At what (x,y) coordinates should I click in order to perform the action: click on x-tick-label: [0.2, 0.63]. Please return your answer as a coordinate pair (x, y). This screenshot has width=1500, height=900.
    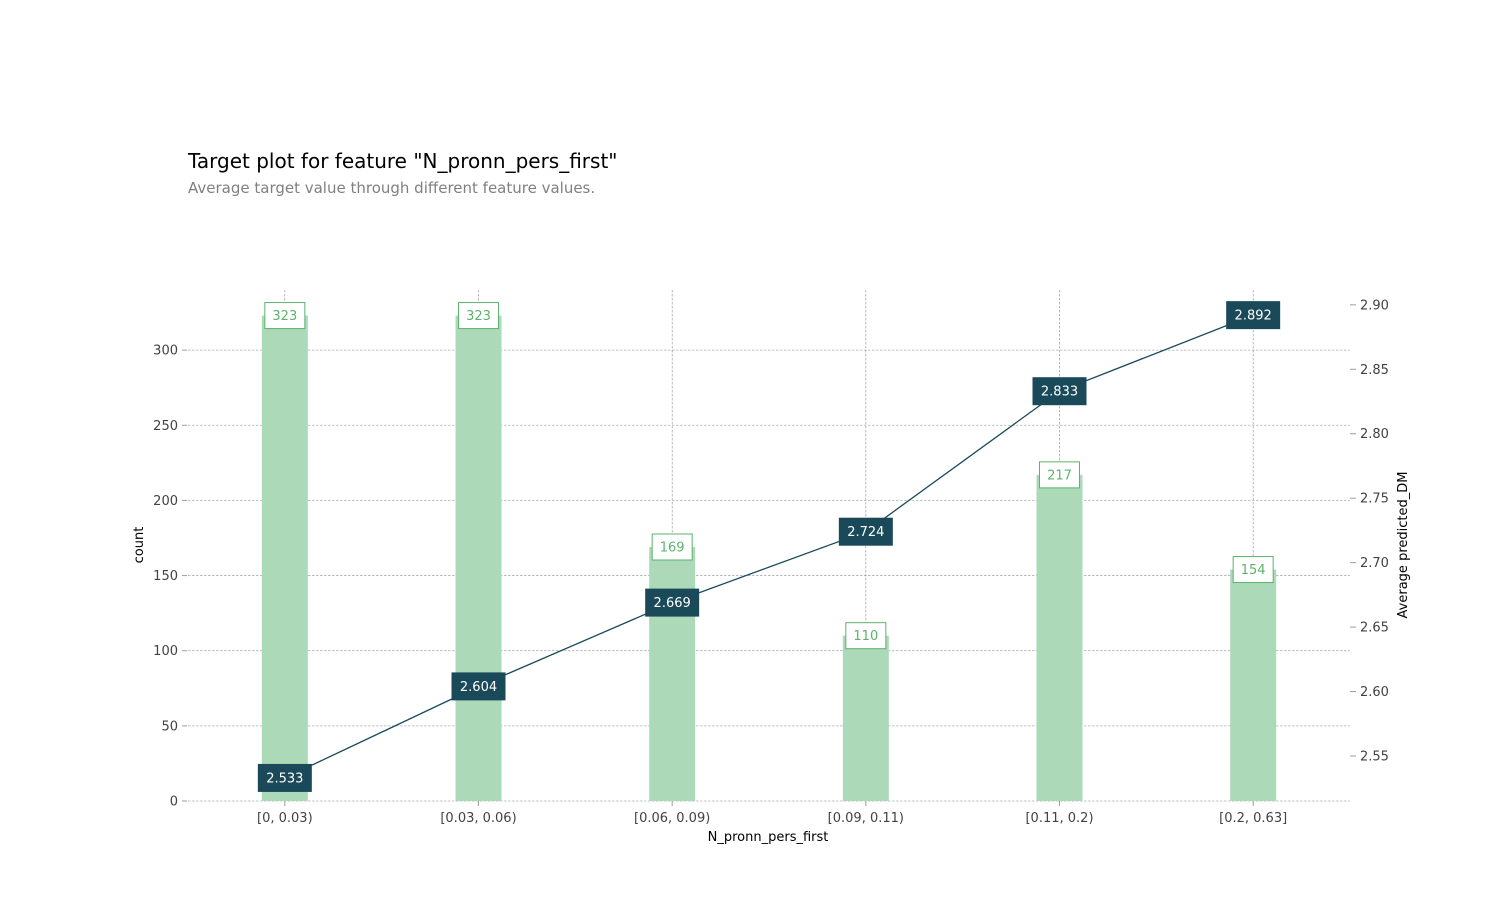
    Looking at the image, I should click on (1253, 818).